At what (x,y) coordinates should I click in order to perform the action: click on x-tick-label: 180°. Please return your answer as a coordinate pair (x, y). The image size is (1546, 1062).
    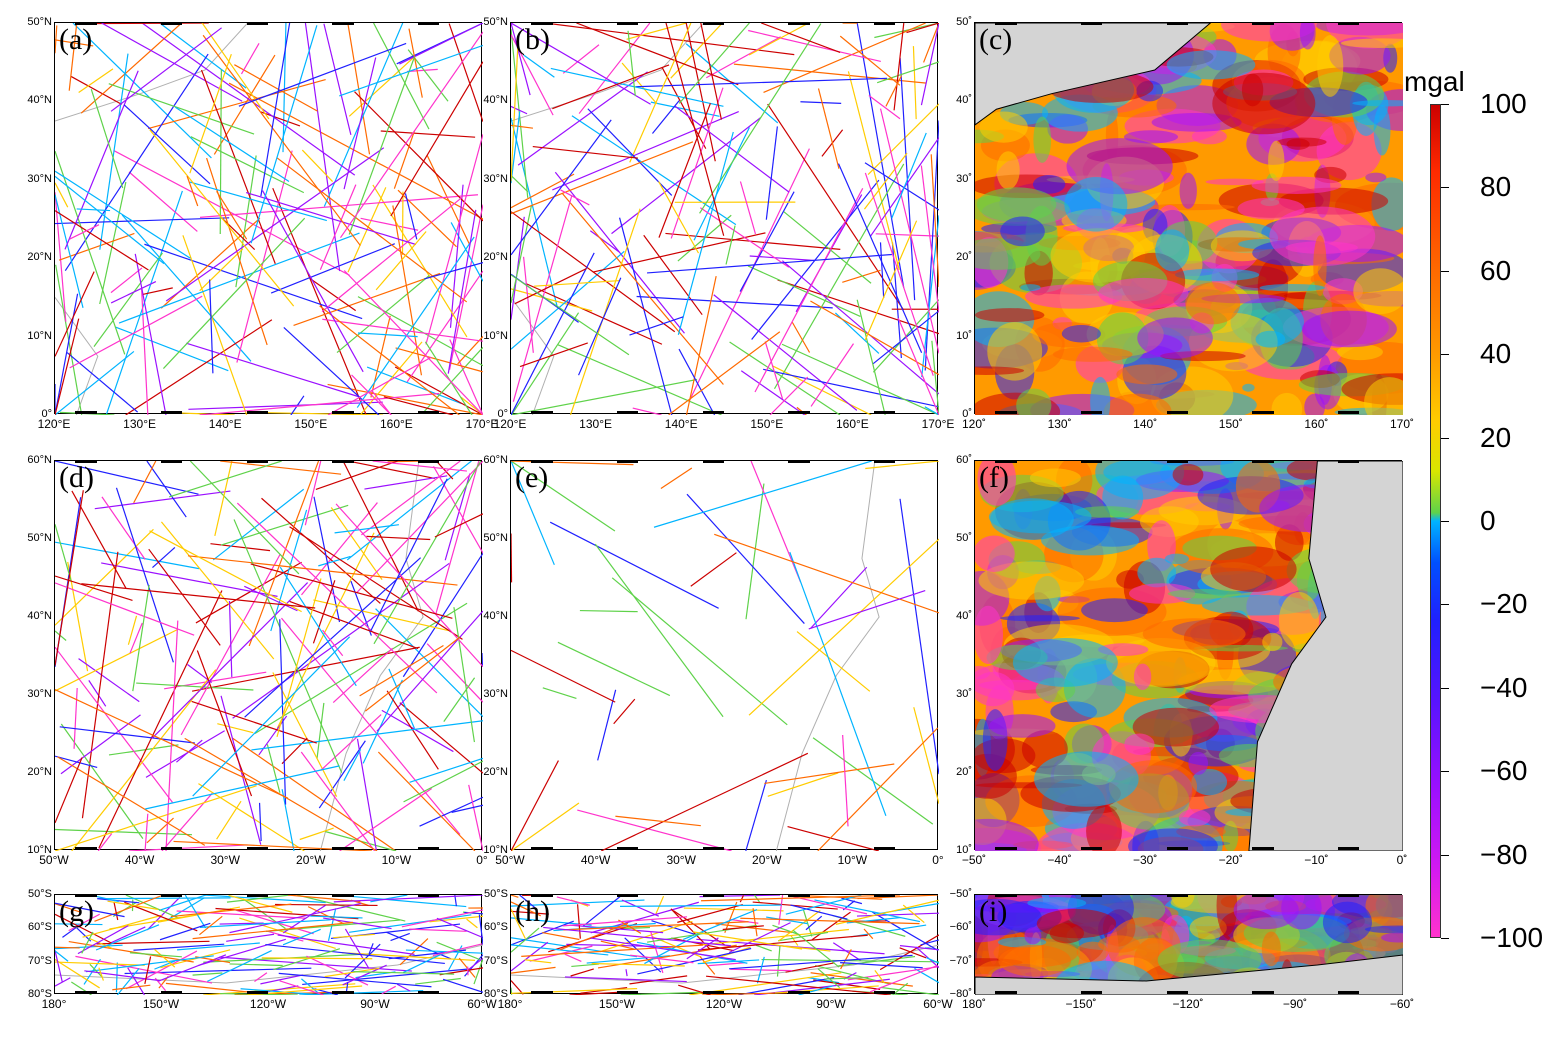
    Looking at the image, I should click on (54, 1004).